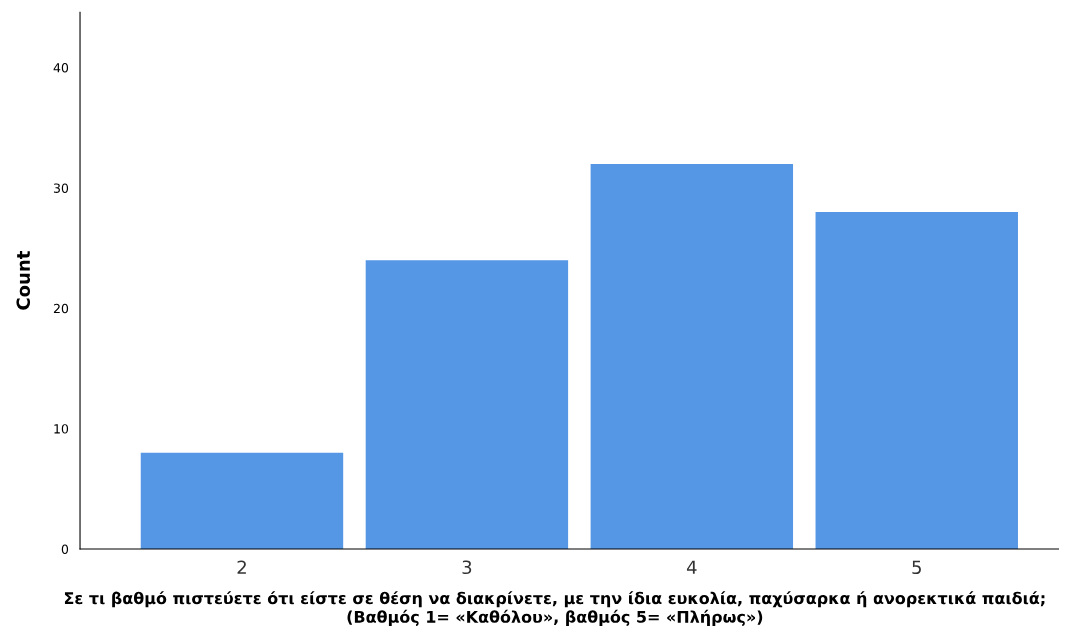  What do you see at coordinates (61, 68) in the screenshot?
I see `y-tick-label: 40` at bounding box center [61, 68].